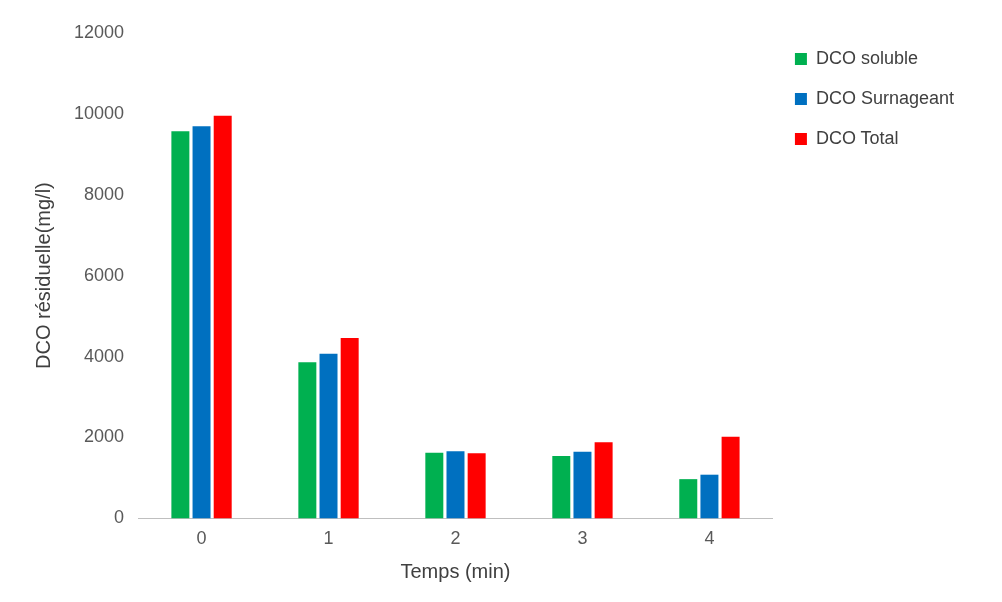 The image size is (1002, 602). I want to click on y-axis-title: DCO résiduelle(mg/l), so click(42, 275).